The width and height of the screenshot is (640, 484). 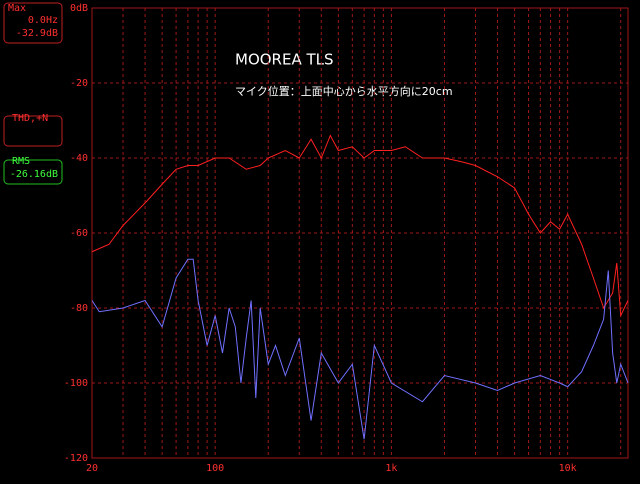 What do you see at coordinates (284, 60) in the screenshot?
I see `chart-title: MOOREA TLS` at bounding box center [284, 60].